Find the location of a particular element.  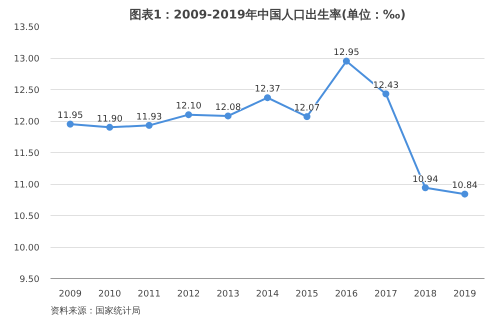

data-label: 11.95 is located at coordinates (70, 116).